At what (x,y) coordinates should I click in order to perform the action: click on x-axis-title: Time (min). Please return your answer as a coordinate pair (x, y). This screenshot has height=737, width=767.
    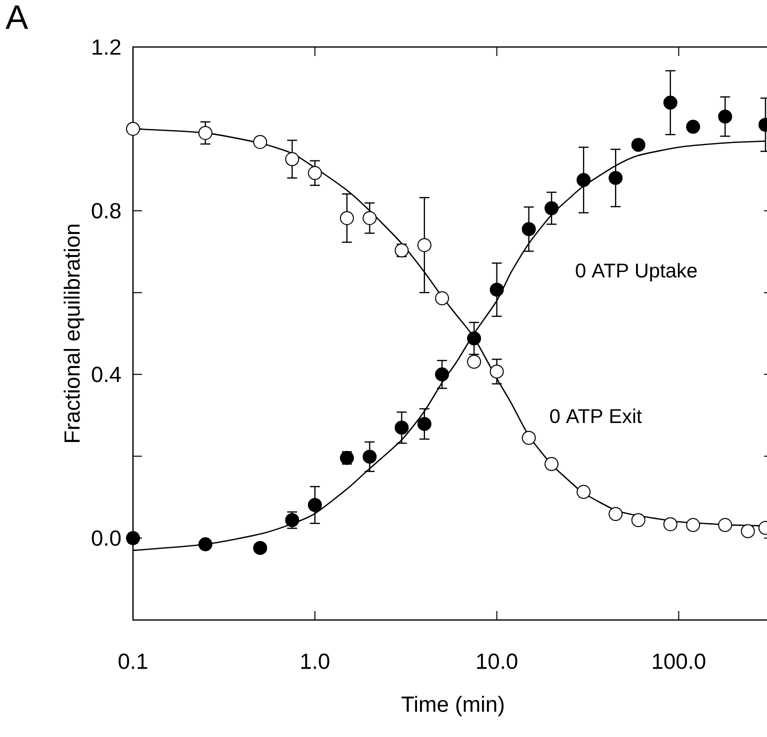
    Looking at the image, I should click on (453, 706).